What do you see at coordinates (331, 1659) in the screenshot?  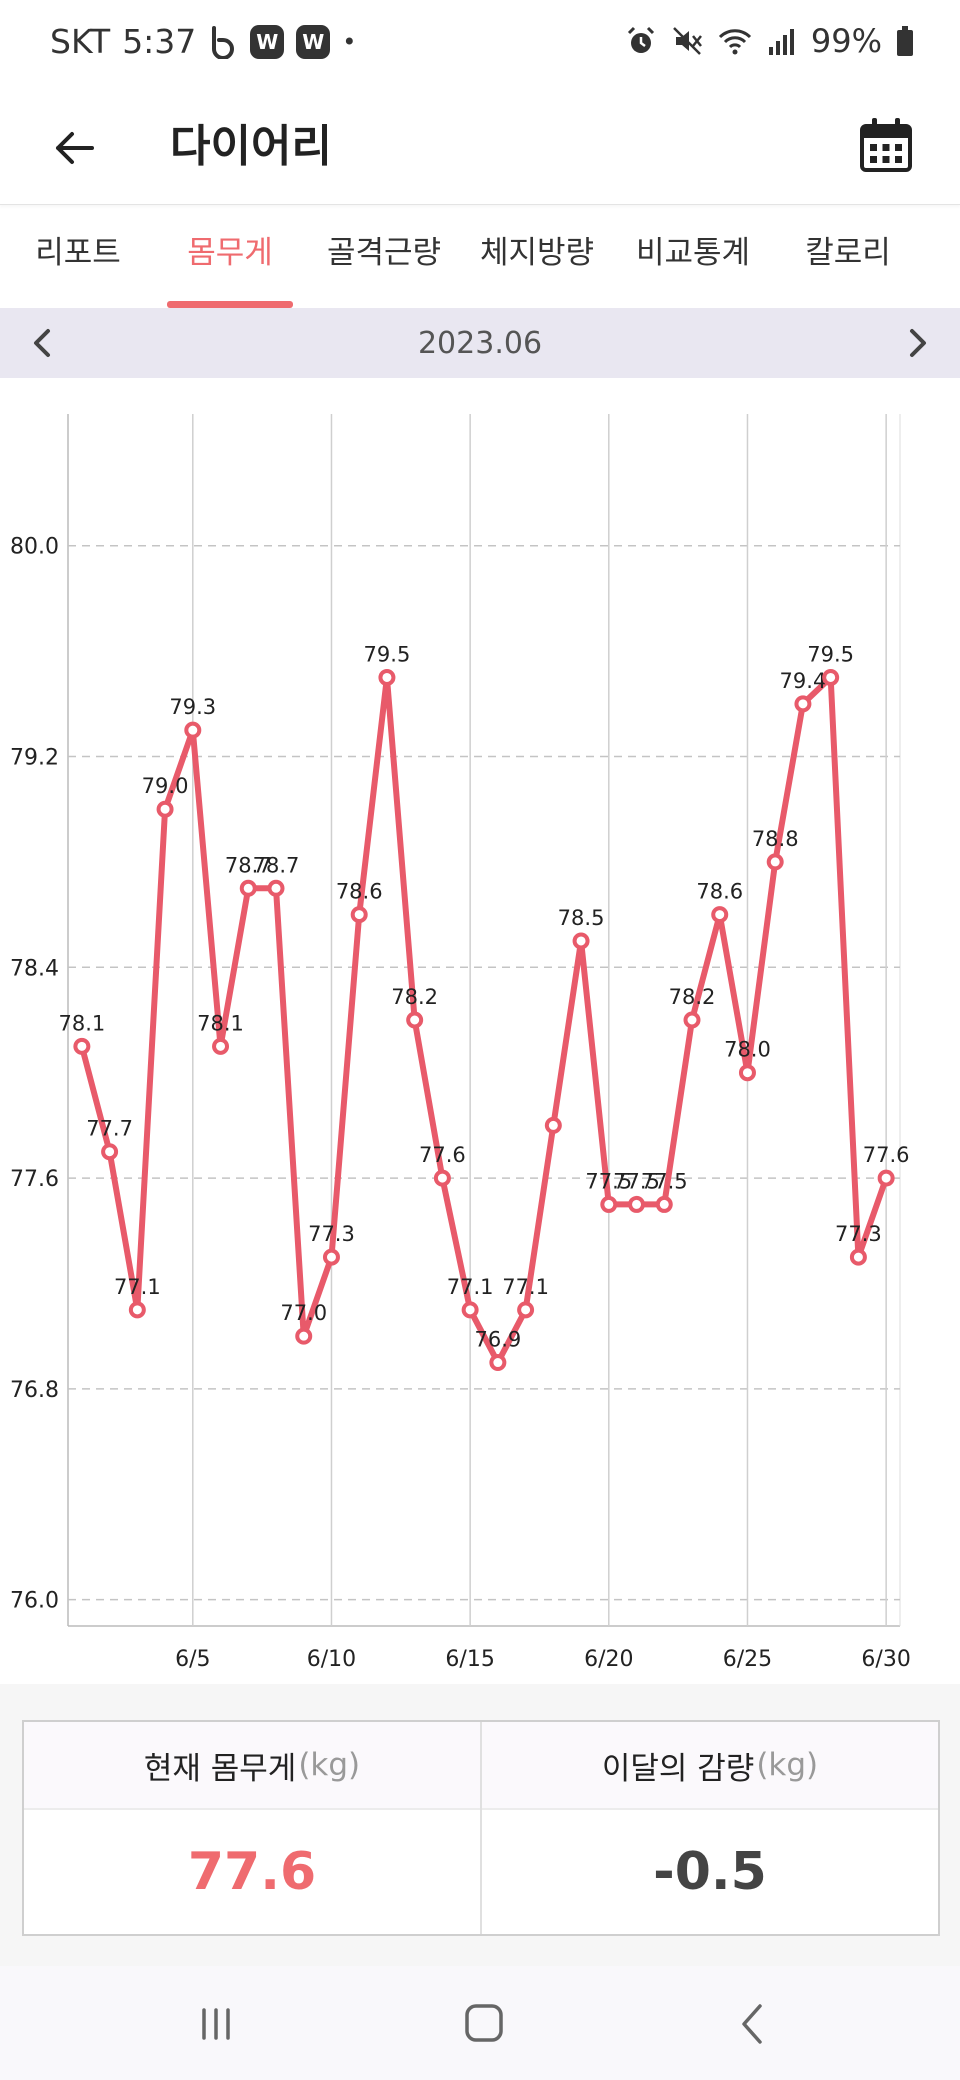 I see `x-tick-label: 6/10` at bounding box center [331, 1659].